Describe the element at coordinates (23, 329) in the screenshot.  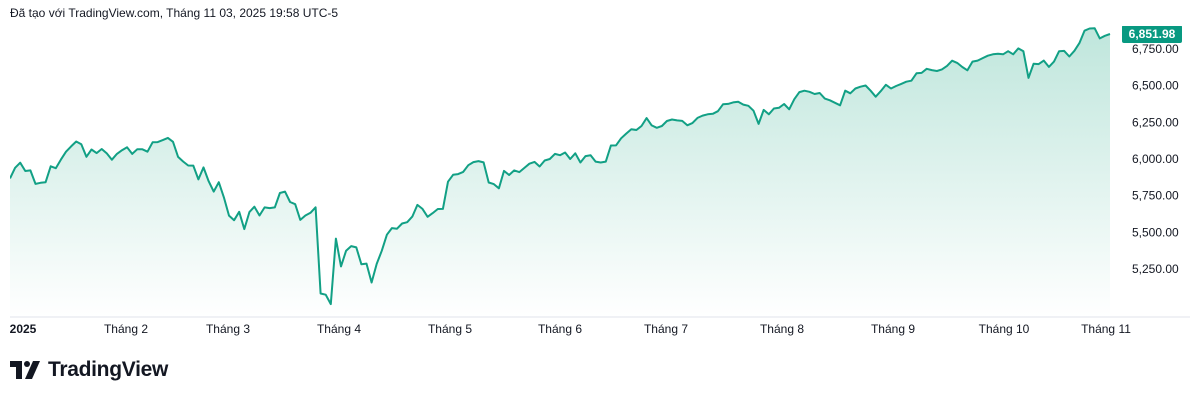
I see `x-tick-label: 2025` at that location.